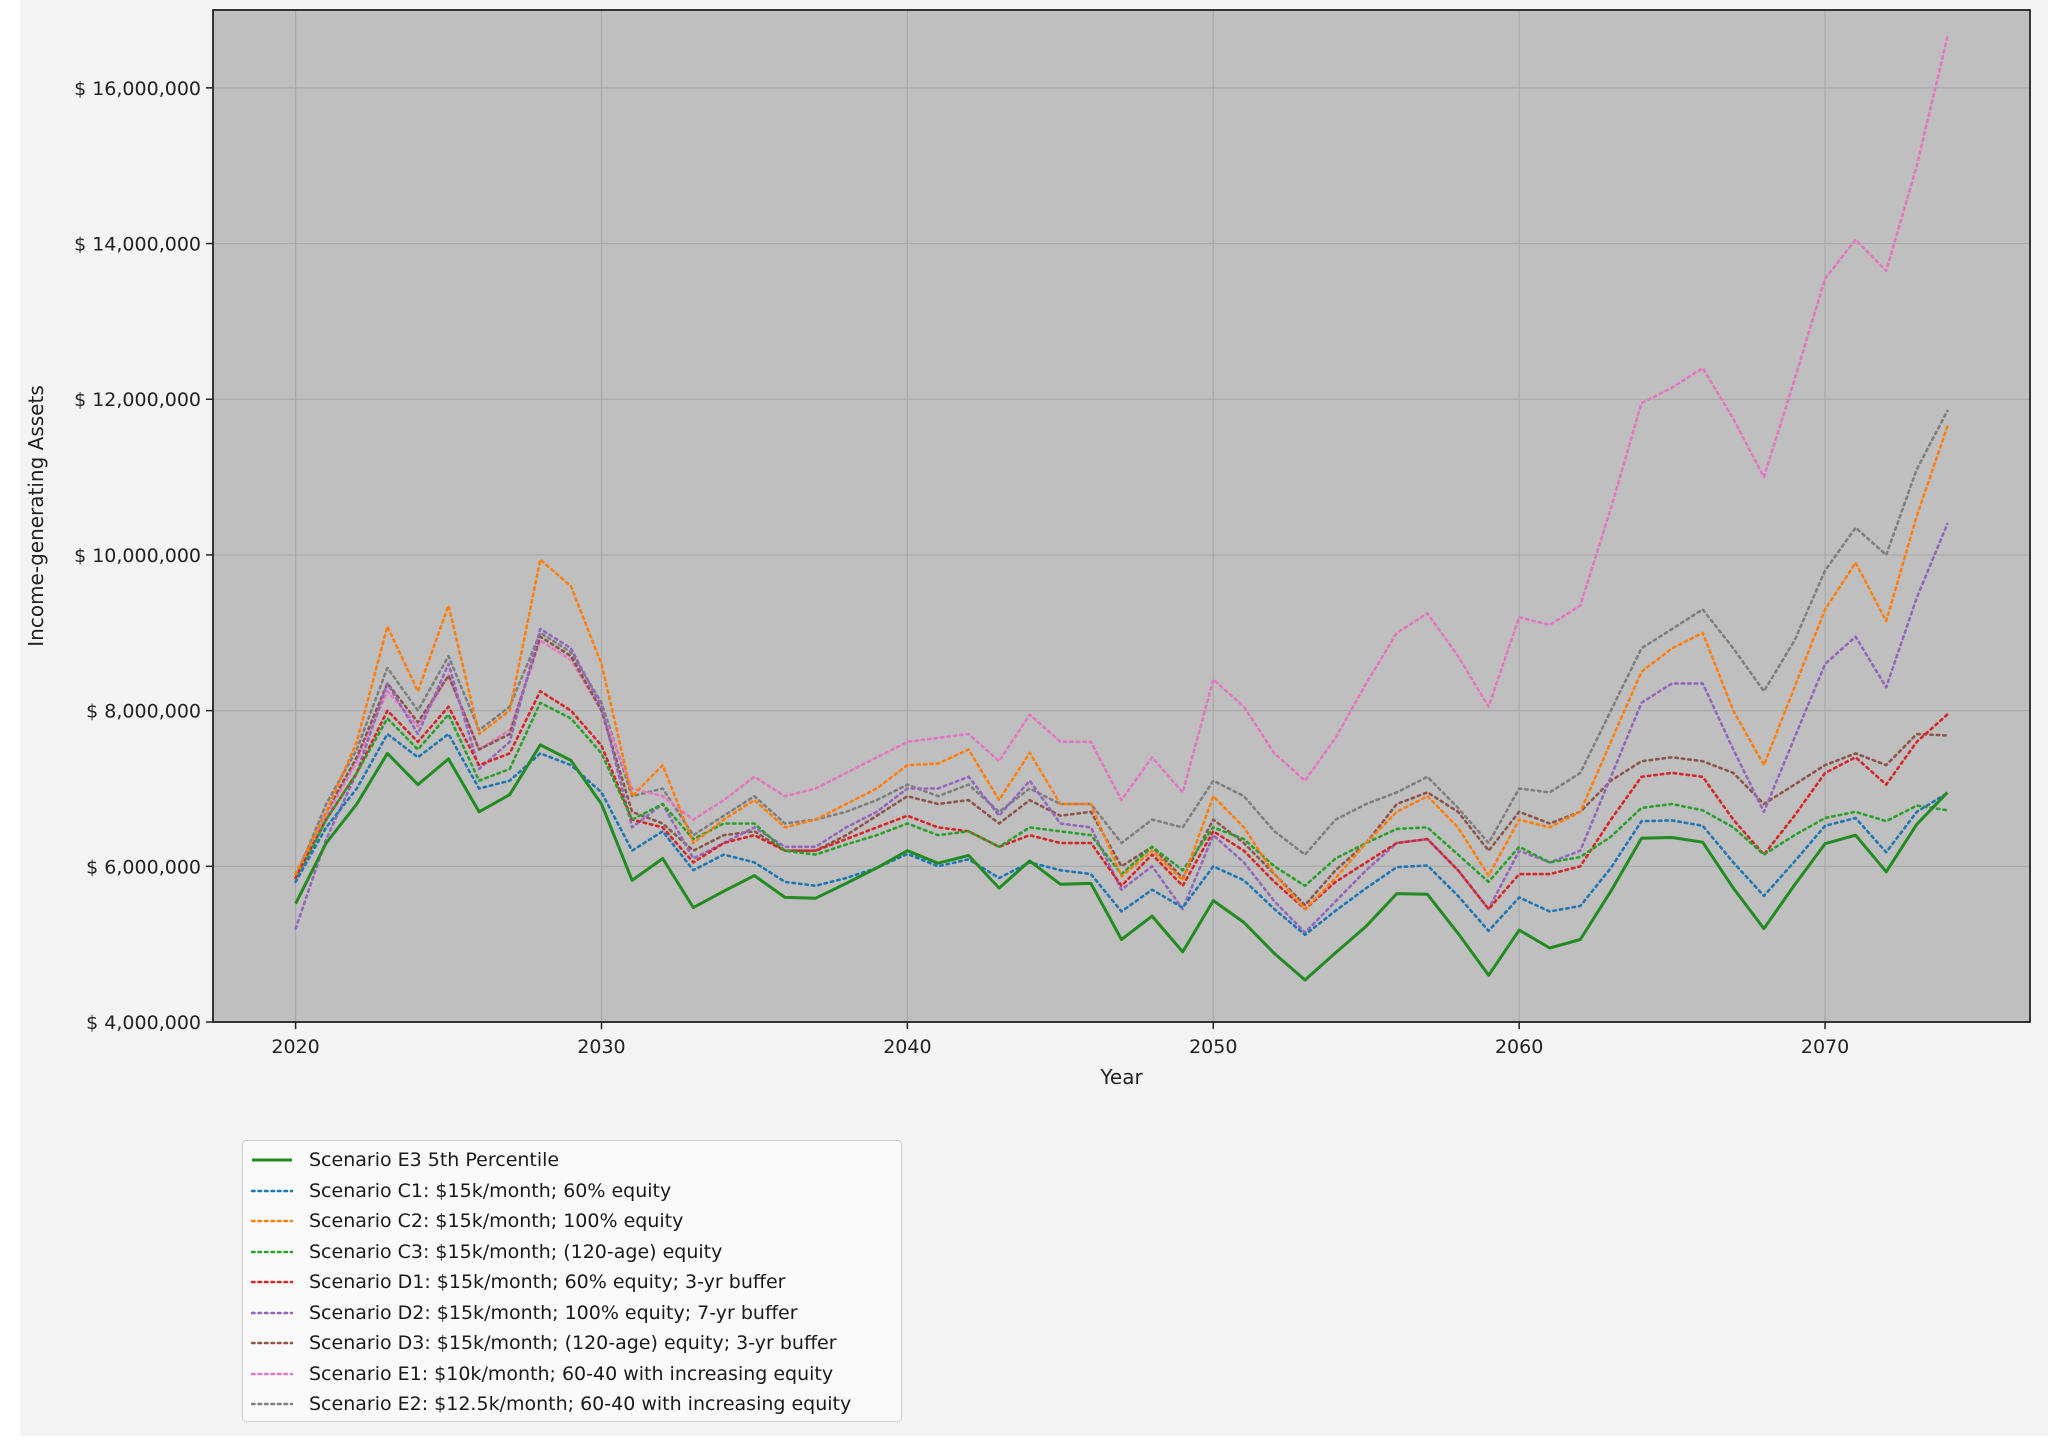  I want to click on y-tick-label: $ 12,000,000, so click(137, 400).